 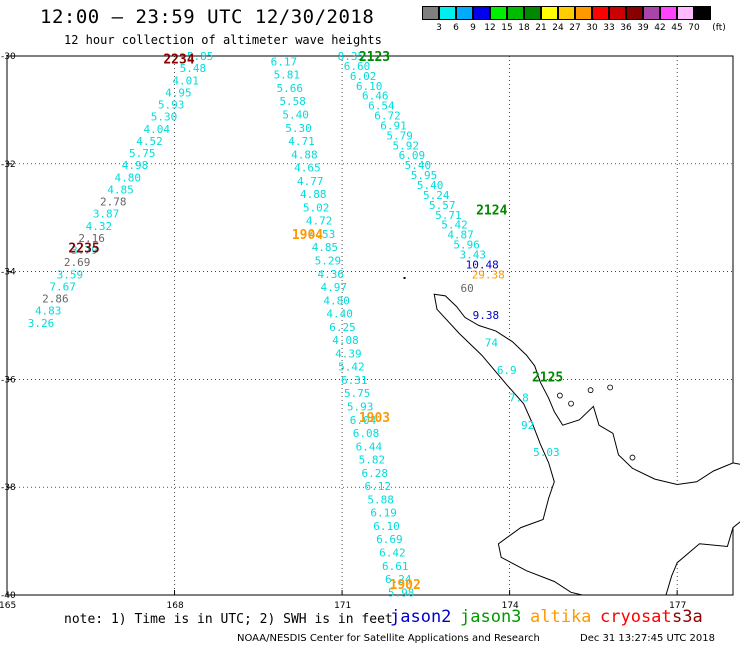 What do you see at coordinates (319, 221) in the screenshot?
I see `wave-height-value: 4.72` at bounding box center [319, 221].